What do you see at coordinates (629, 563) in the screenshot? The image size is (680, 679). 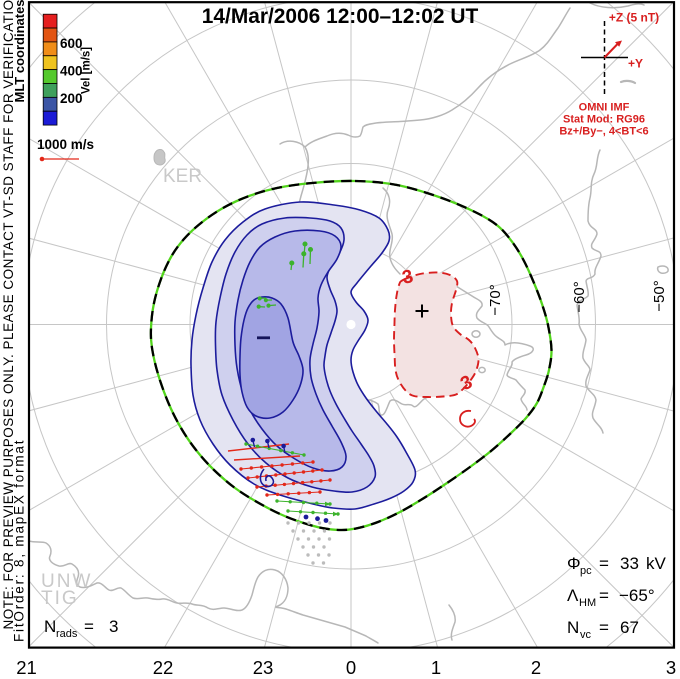 I see `svg-text: 33` at bounding box center [629, 563].